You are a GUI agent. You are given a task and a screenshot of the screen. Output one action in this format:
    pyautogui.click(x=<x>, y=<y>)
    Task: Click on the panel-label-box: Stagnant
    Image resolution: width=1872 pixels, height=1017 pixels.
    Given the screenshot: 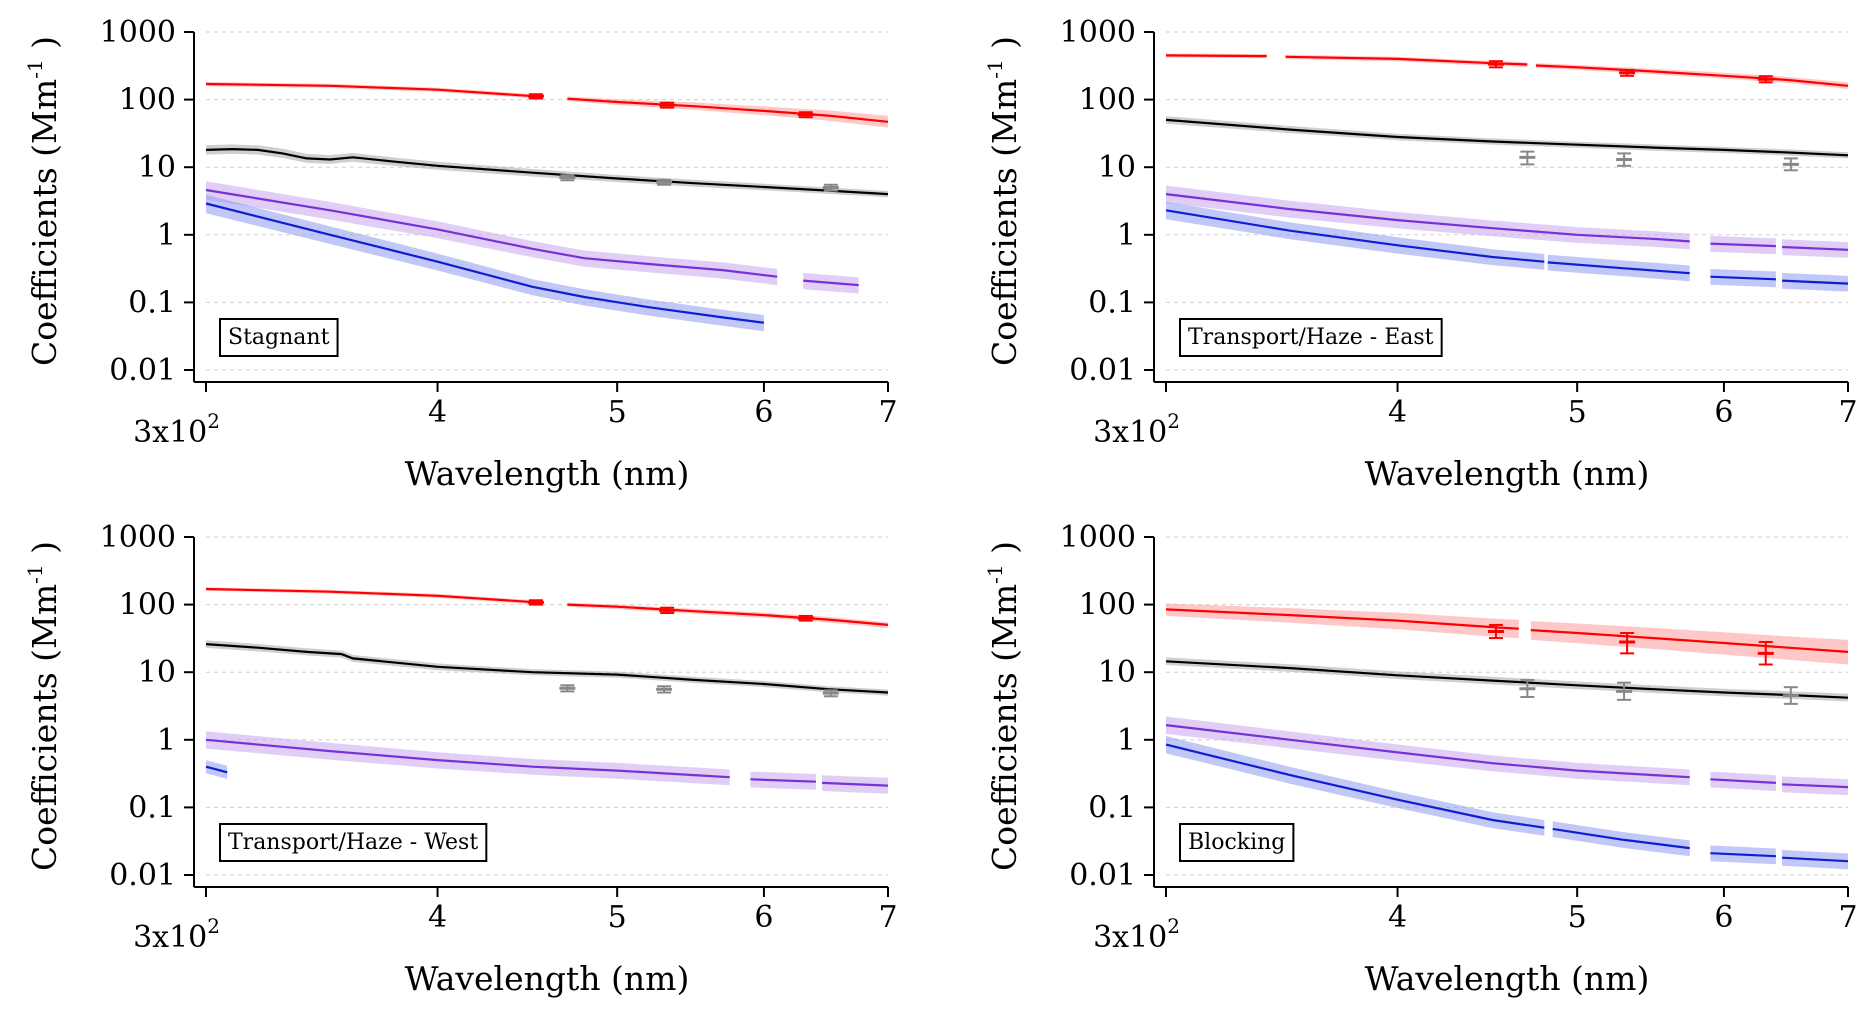 What is the action you would take?
    pyautogui.click(x=279, y=337)
    